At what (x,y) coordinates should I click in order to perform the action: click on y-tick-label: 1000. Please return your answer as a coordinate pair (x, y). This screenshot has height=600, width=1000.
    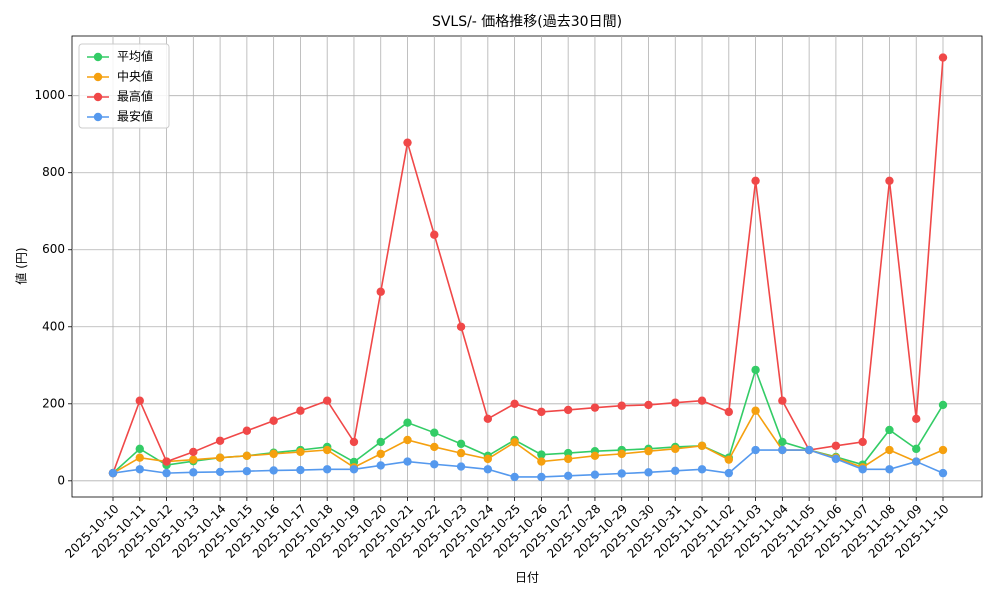
    Looking at the image, I should click on (49, 95).